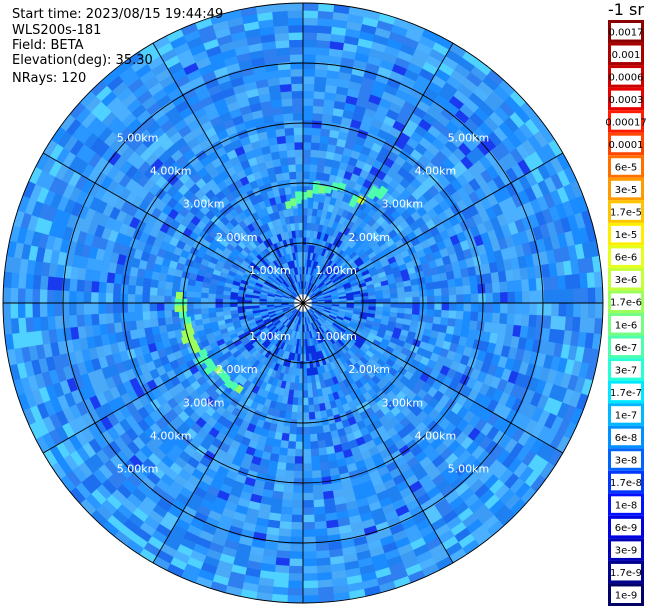 The width and height of the screenshot is (647, 607). What do you see at coordinates (626, 280) in the screenshot?
I see `colorbar-label: 3e-6` at bounding box center [626, 280].